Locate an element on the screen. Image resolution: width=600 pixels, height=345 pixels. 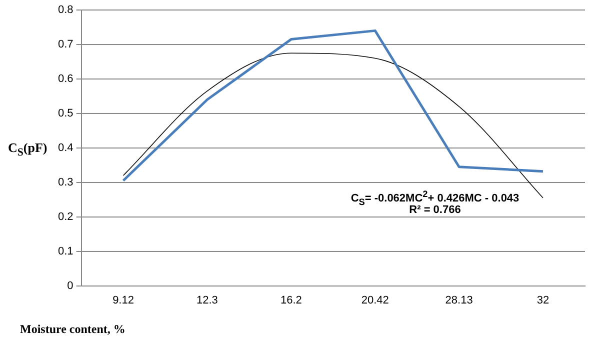
y-axis-title: C$_{S}$(pF) is located at coordinates (28, 149).